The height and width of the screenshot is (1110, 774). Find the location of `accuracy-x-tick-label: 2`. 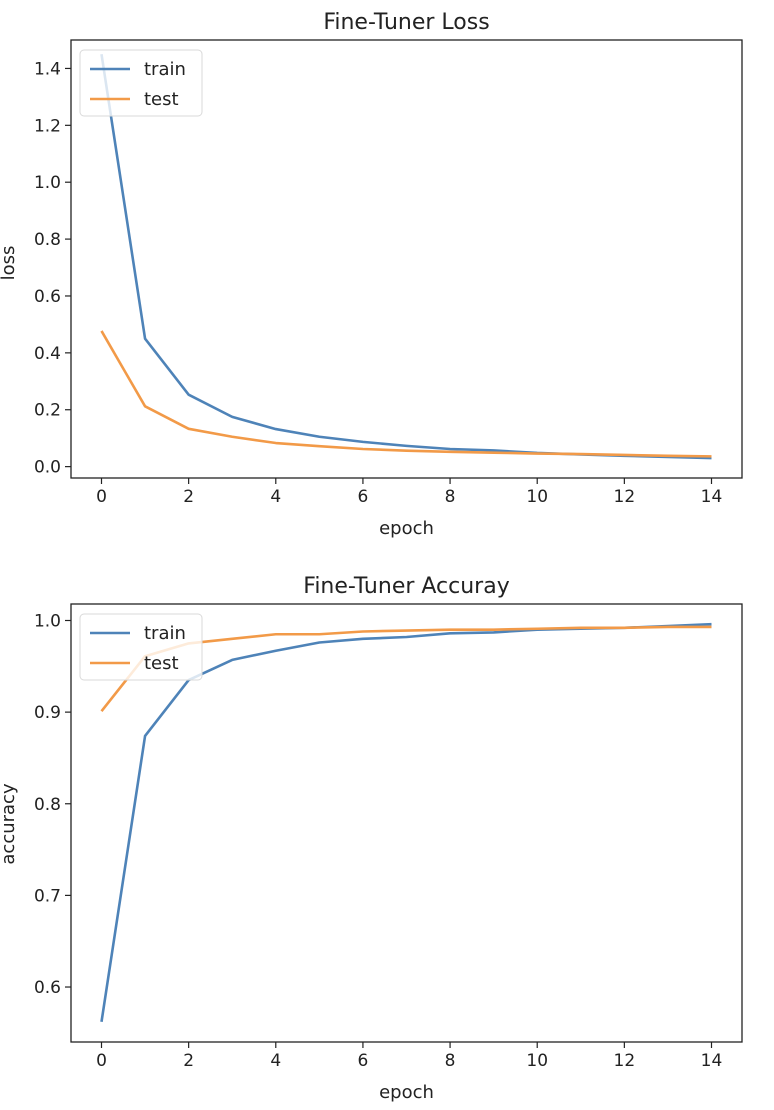

accuracy-x-tick-label: 2 is located at coordinates (188, 1061).